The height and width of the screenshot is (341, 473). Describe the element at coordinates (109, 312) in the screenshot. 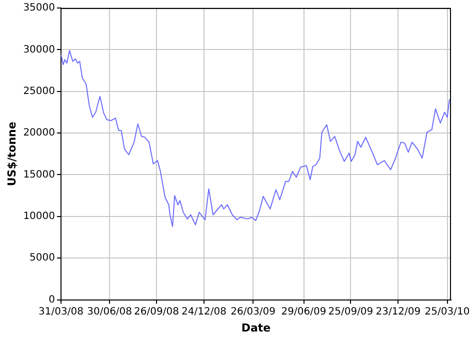

I see `x-tick-label: 30/06/08` at that location.